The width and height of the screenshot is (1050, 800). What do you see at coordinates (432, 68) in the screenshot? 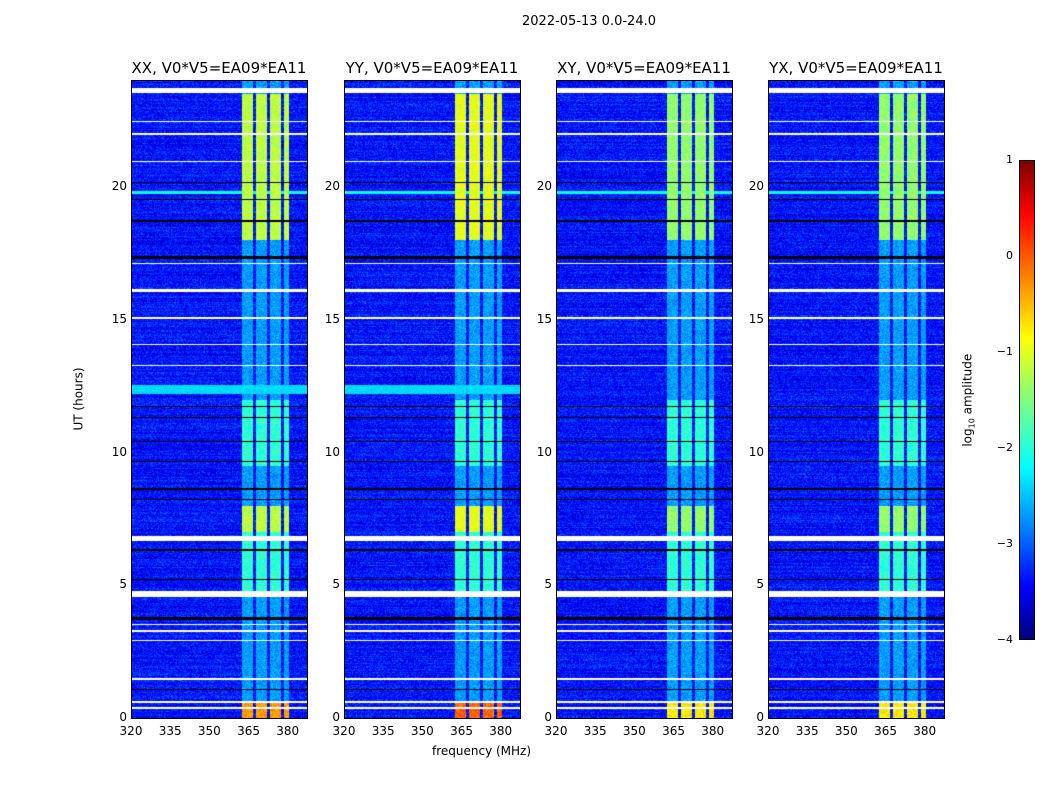
I see `panel-title: YY, V0*V5=EA09*EA11` at bounding box center [432, 68].